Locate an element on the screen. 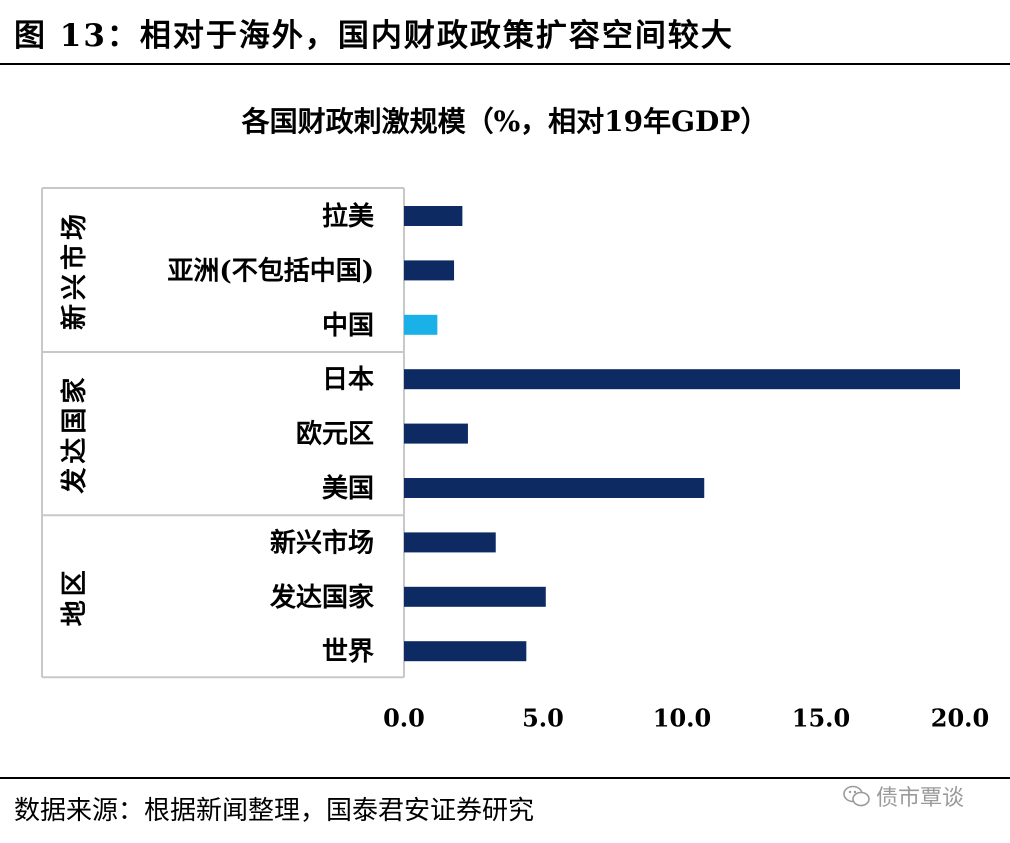 The image size is (1010, 843). category-label: 亚洲(不包括中国) is located at coordinates (270, 270).